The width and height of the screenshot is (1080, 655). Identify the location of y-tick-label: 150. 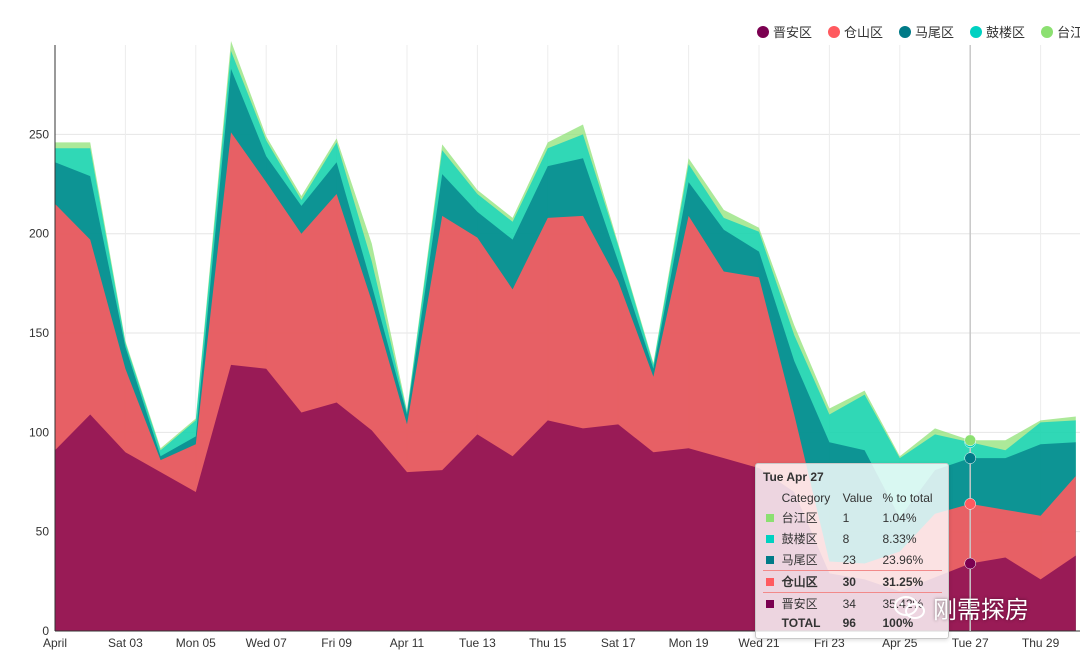
(39, 333).